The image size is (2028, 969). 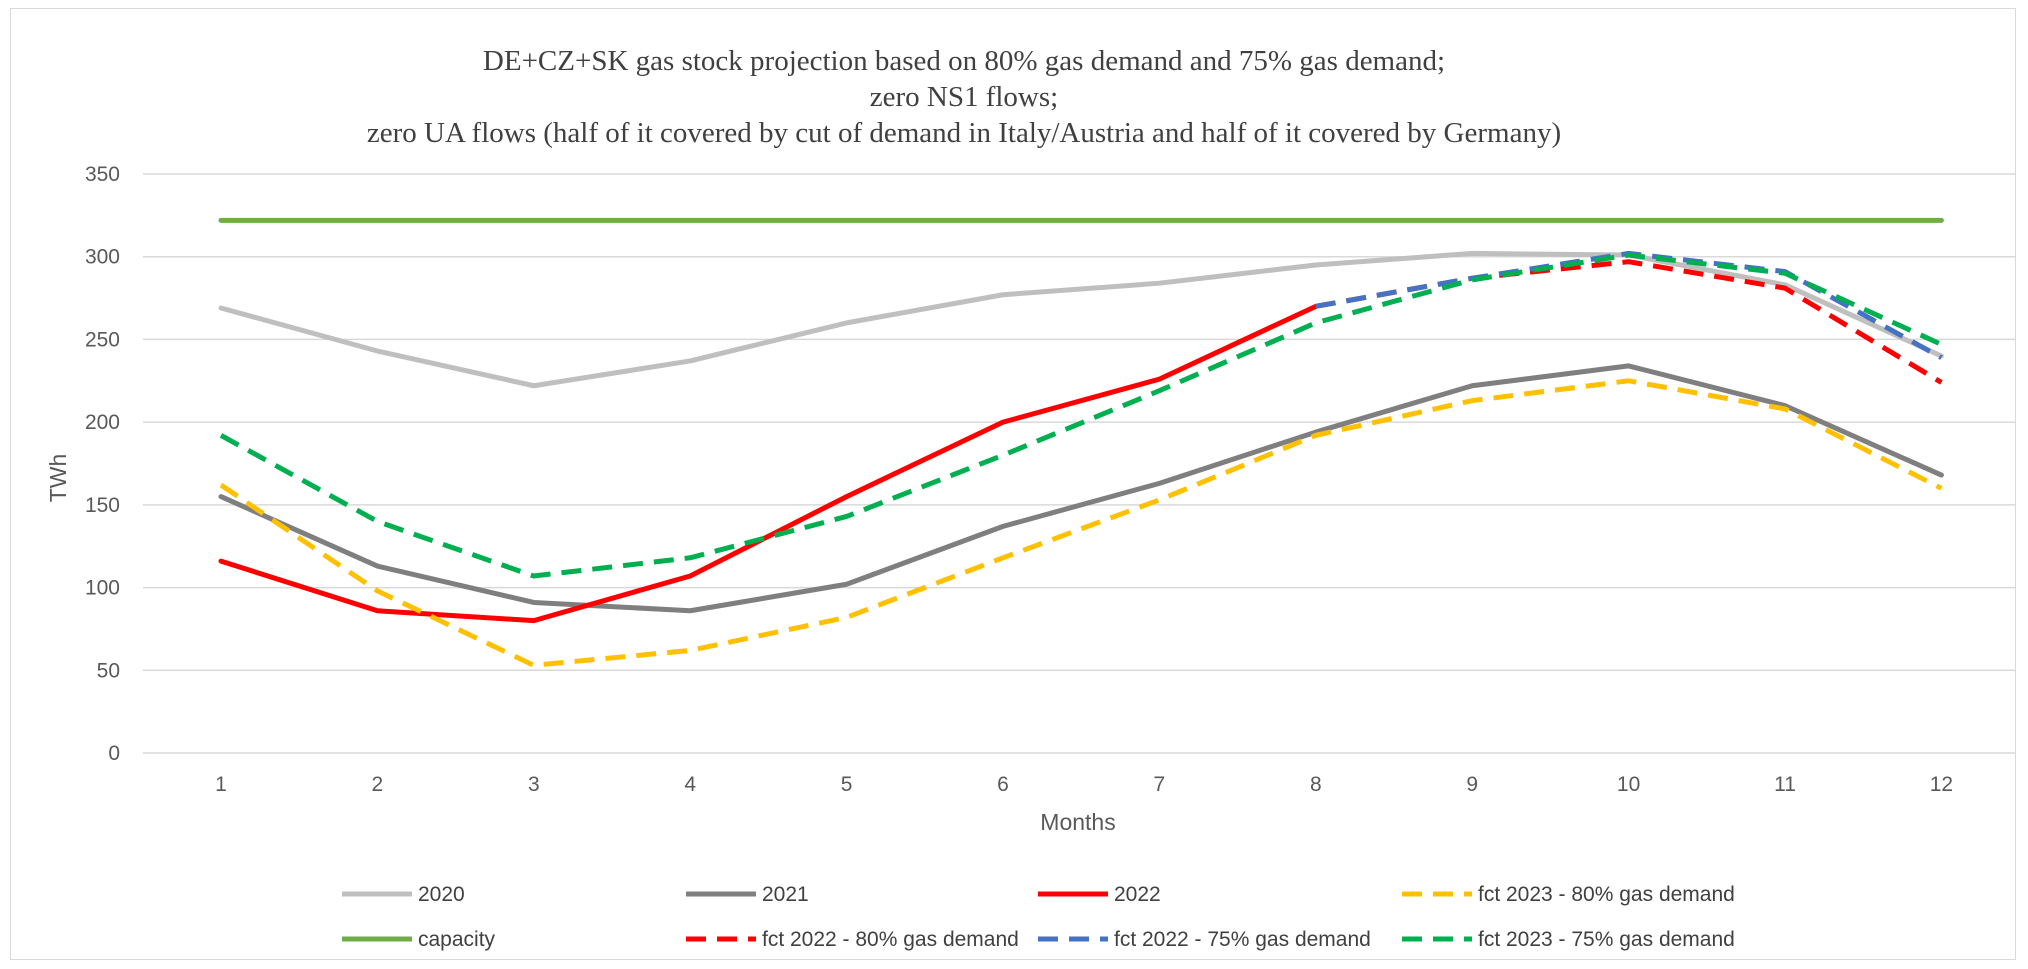 I want to click on x-tick-label: 10, so click(x=1628, y=784).